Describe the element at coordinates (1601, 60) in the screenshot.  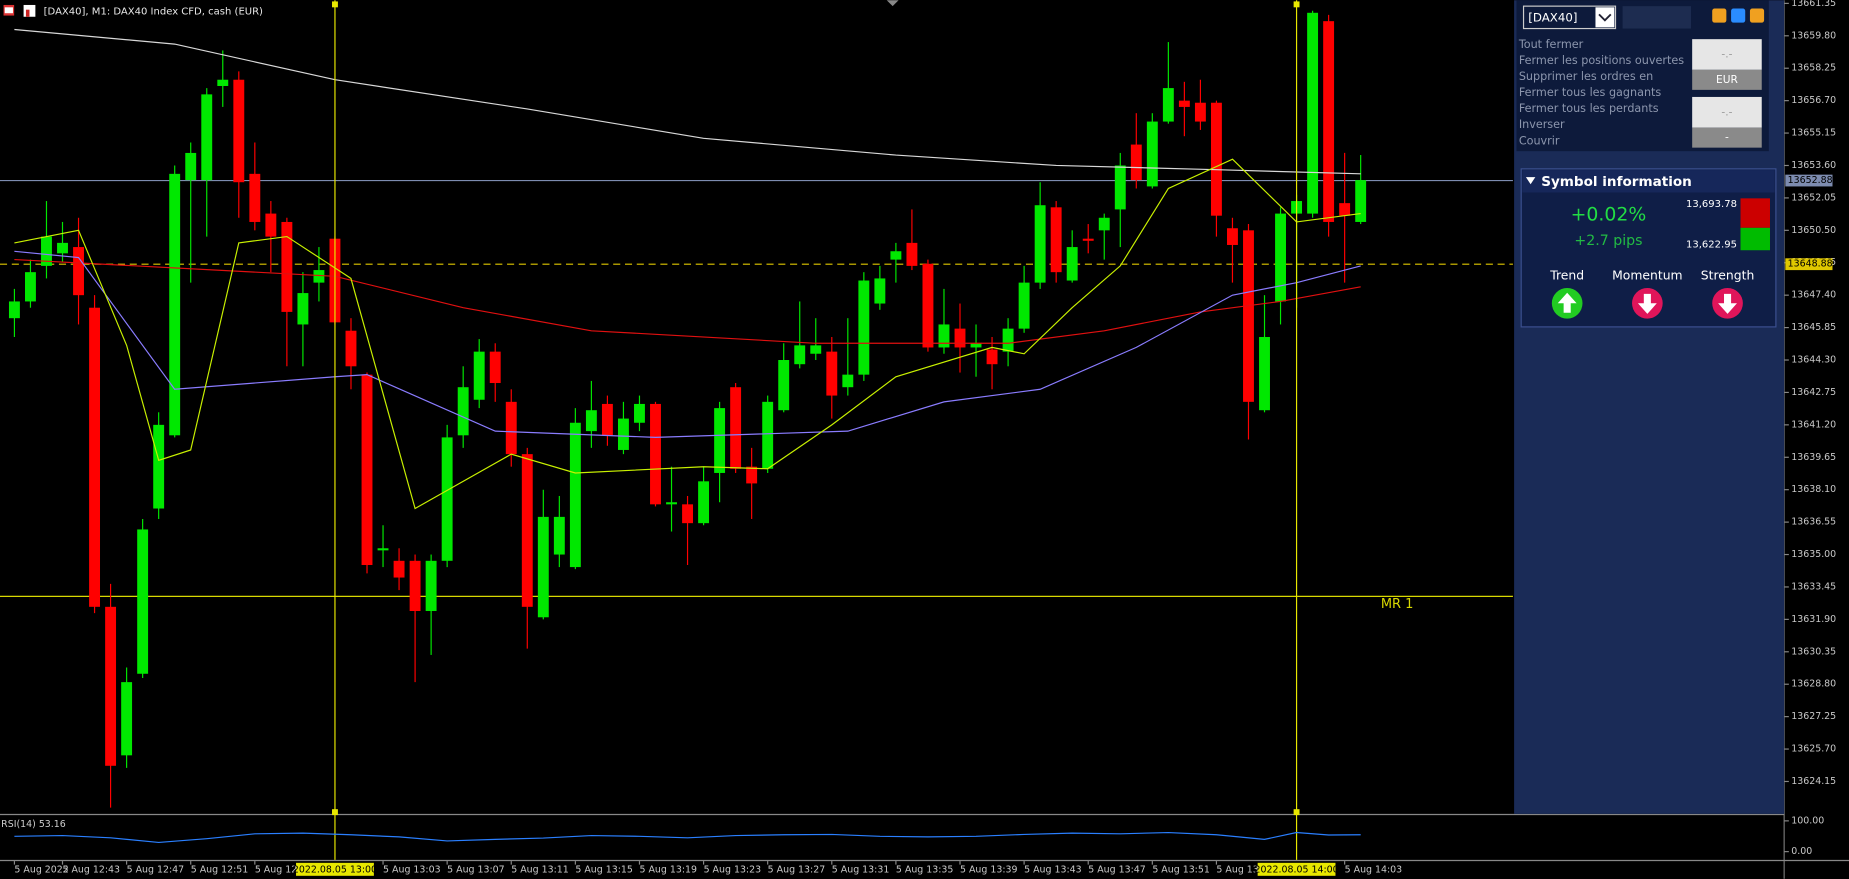
I see `action-item: Fermer les positions ouvertes` at that location.